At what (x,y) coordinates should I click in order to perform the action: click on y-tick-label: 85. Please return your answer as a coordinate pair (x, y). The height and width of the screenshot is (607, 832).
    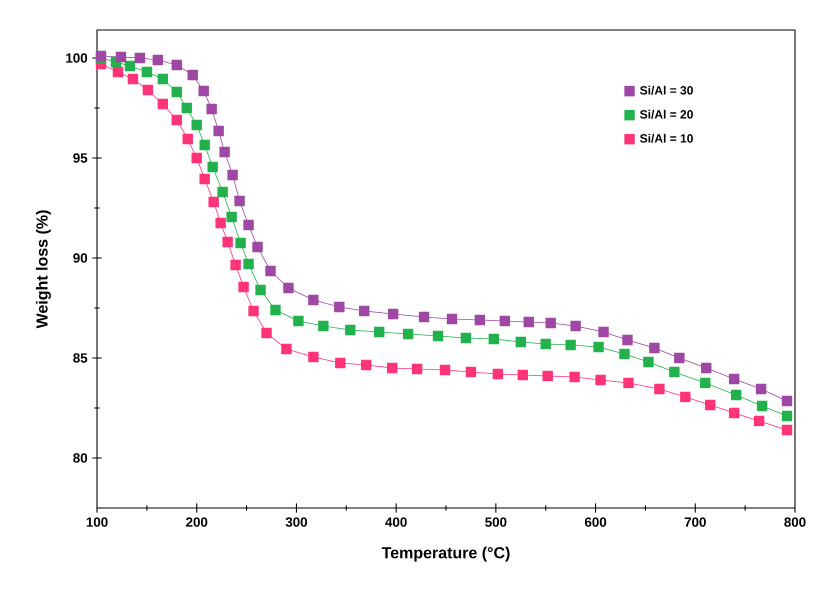
    Looking at the image, I should click on (80, 358).